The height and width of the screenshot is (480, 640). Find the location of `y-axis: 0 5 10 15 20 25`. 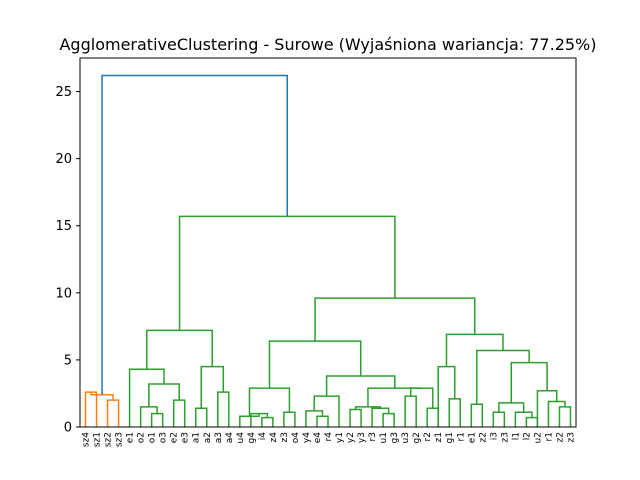

y-axis: 0 5 10 15 20 25 is located at coordinates (67, 260).